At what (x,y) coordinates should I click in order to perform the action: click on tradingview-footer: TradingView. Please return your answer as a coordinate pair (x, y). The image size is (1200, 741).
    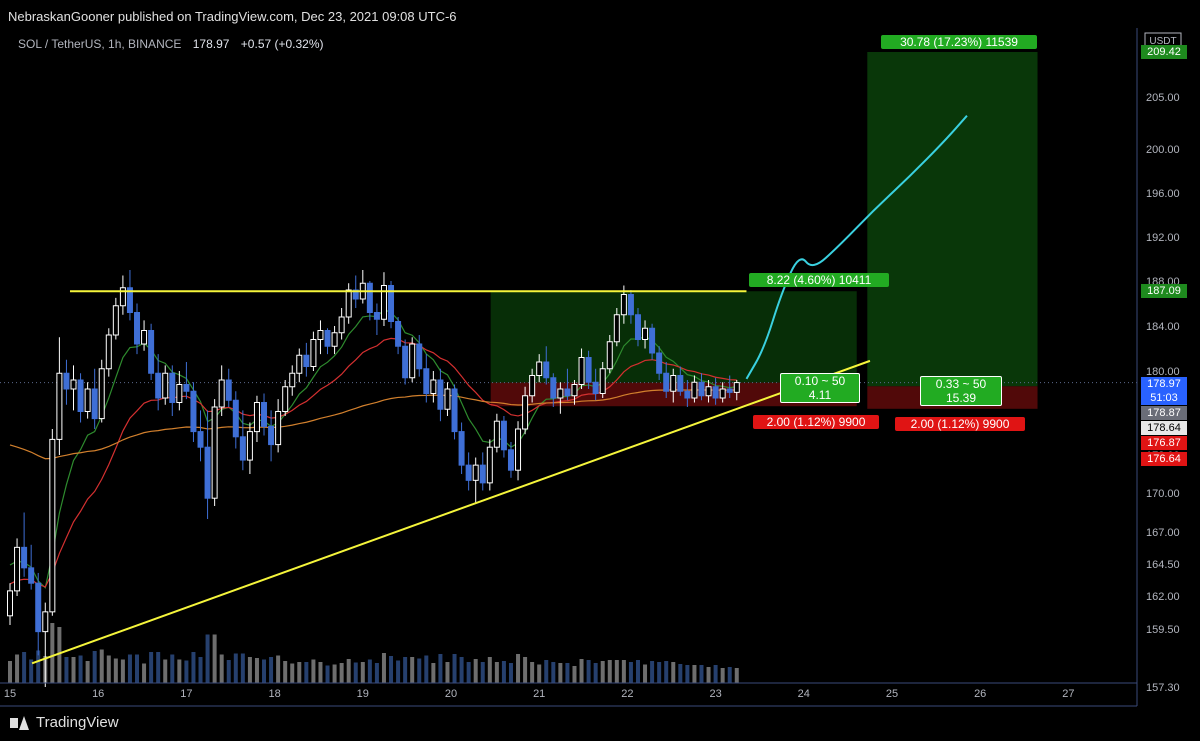
    Looking at the image, I should click on (64, 722).